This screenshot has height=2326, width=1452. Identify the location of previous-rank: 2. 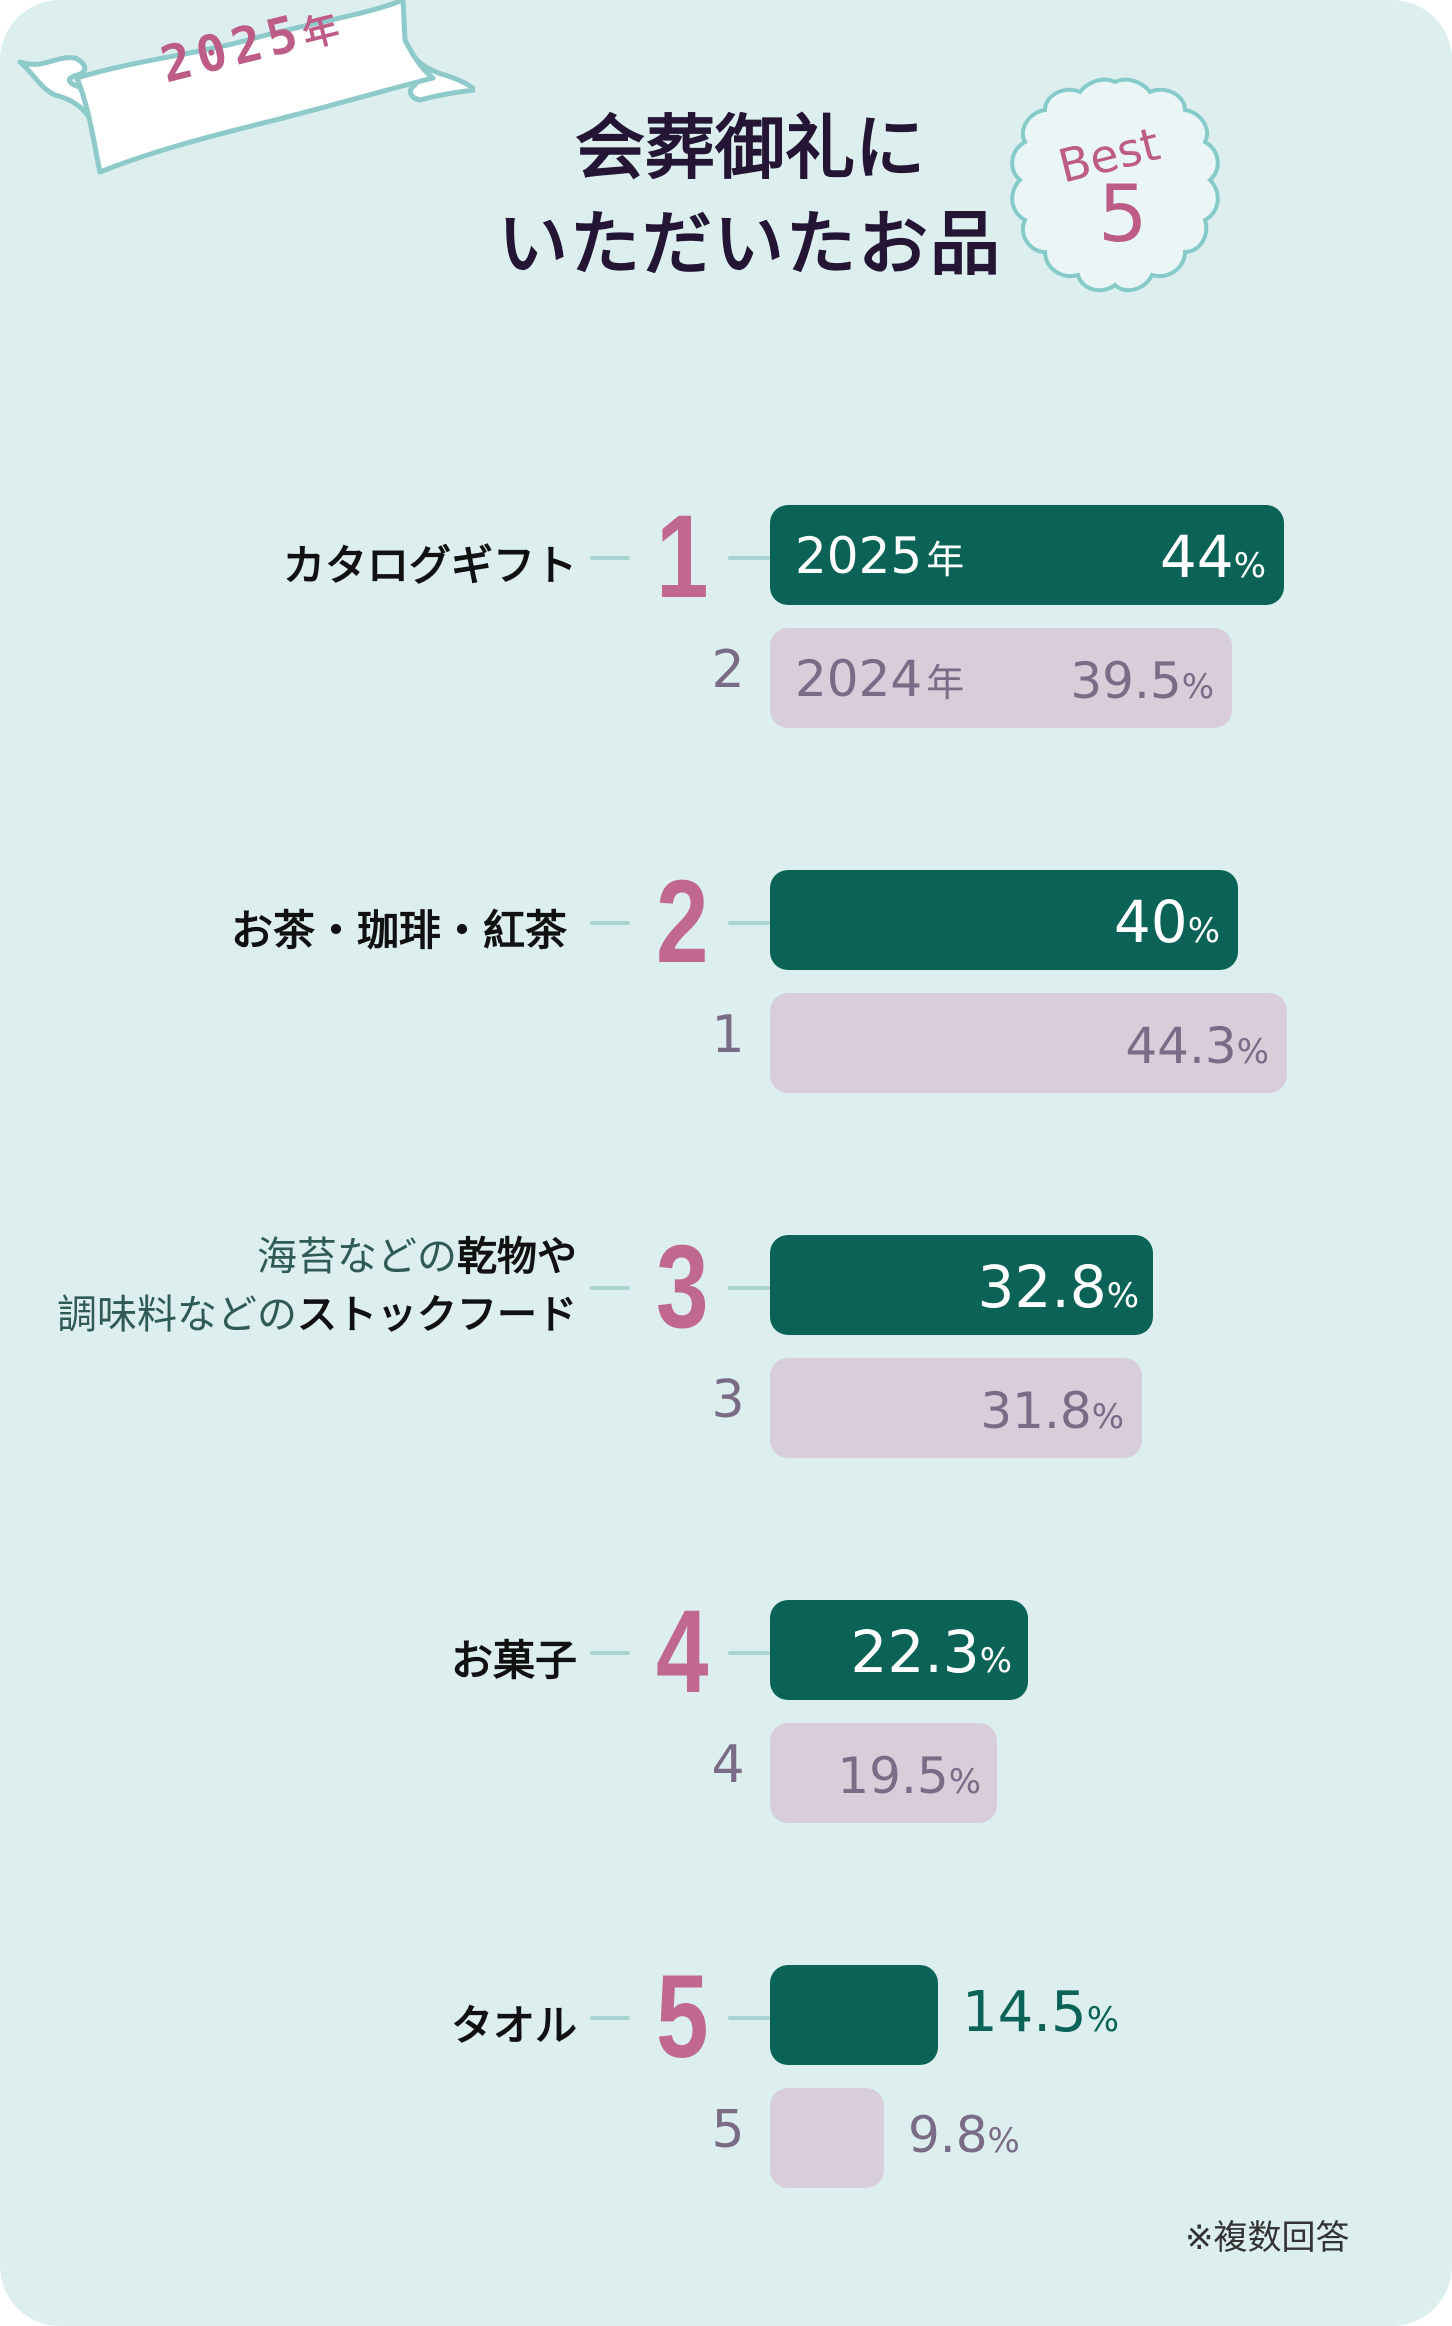
(728, 670).